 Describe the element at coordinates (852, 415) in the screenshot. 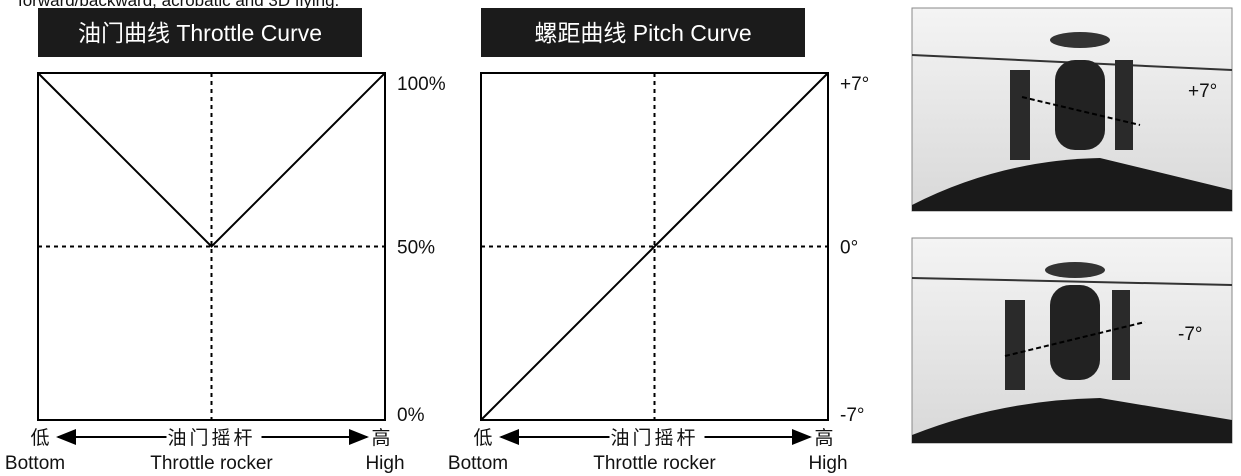

I see `y-tick-label: -7°` at that location.